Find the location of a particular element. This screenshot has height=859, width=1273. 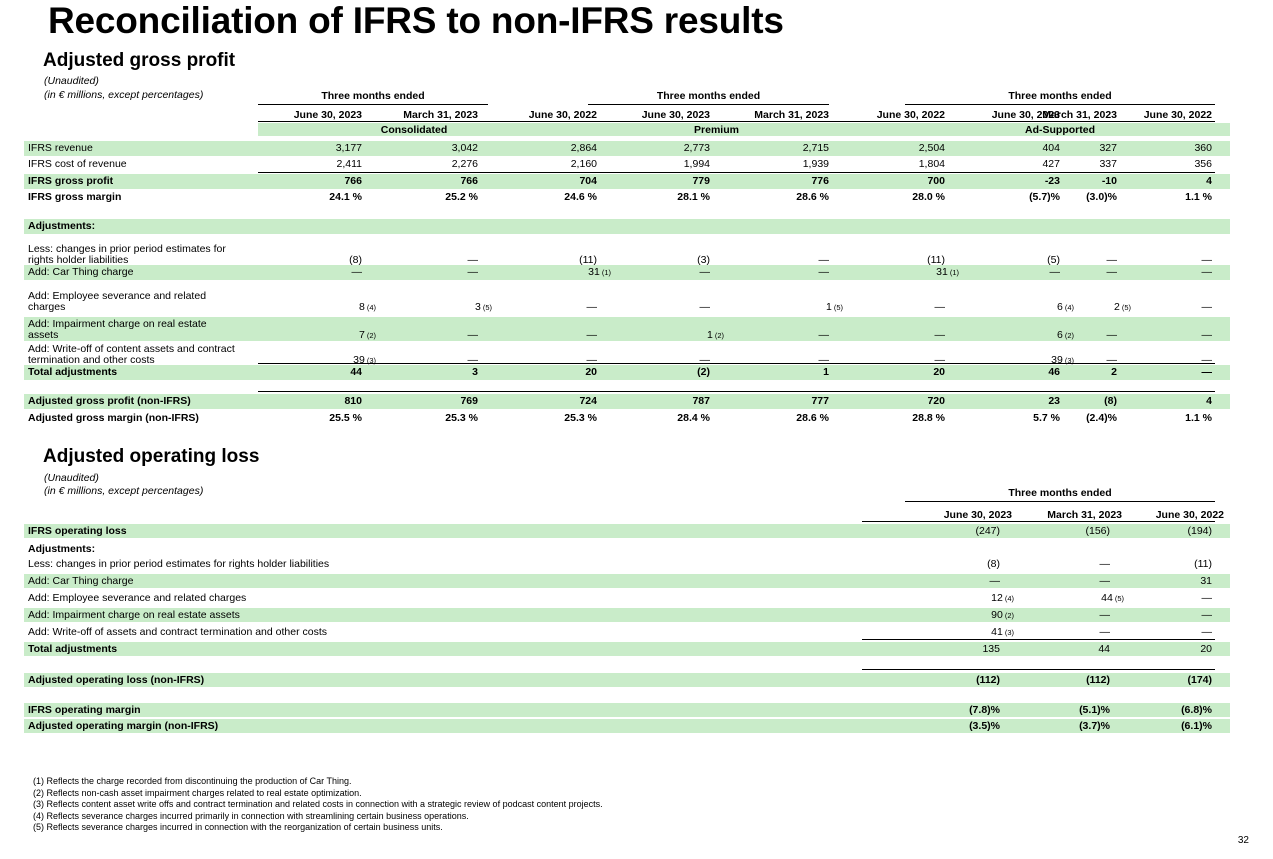

gross-cell: (5.7)% is located at coordinates (1015, 197).